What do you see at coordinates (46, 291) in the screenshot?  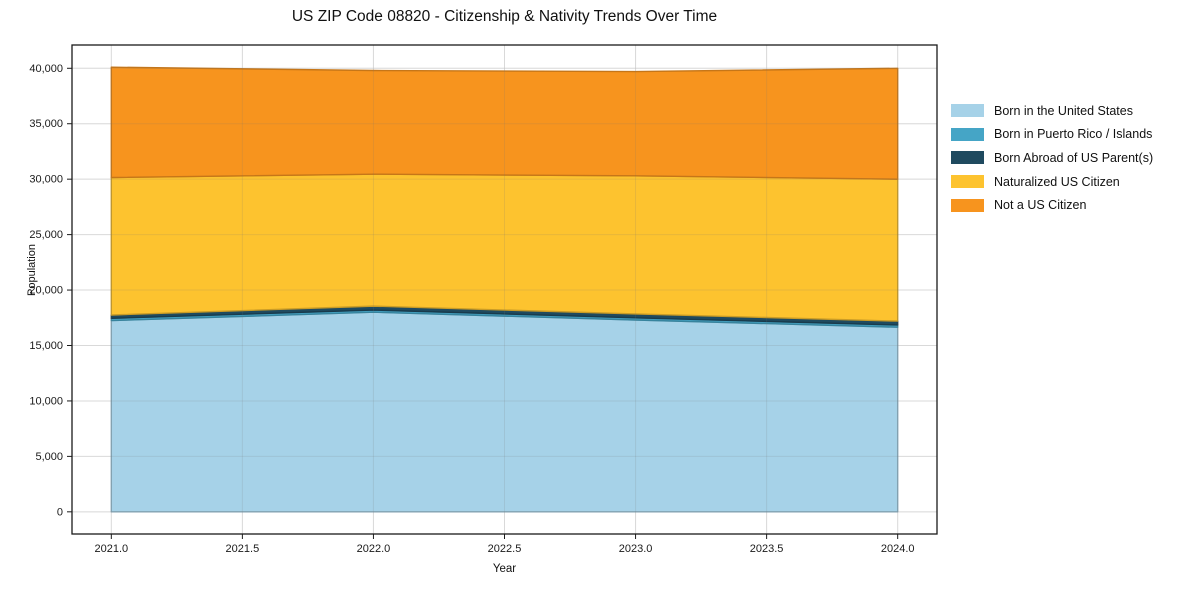 I see `y-tick-label: 20,000` at bounding box center [46, 291].